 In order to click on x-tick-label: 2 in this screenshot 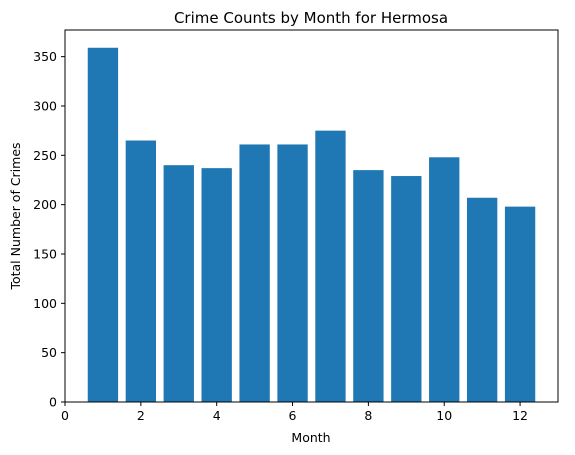, I will do `click(141, 415)`.